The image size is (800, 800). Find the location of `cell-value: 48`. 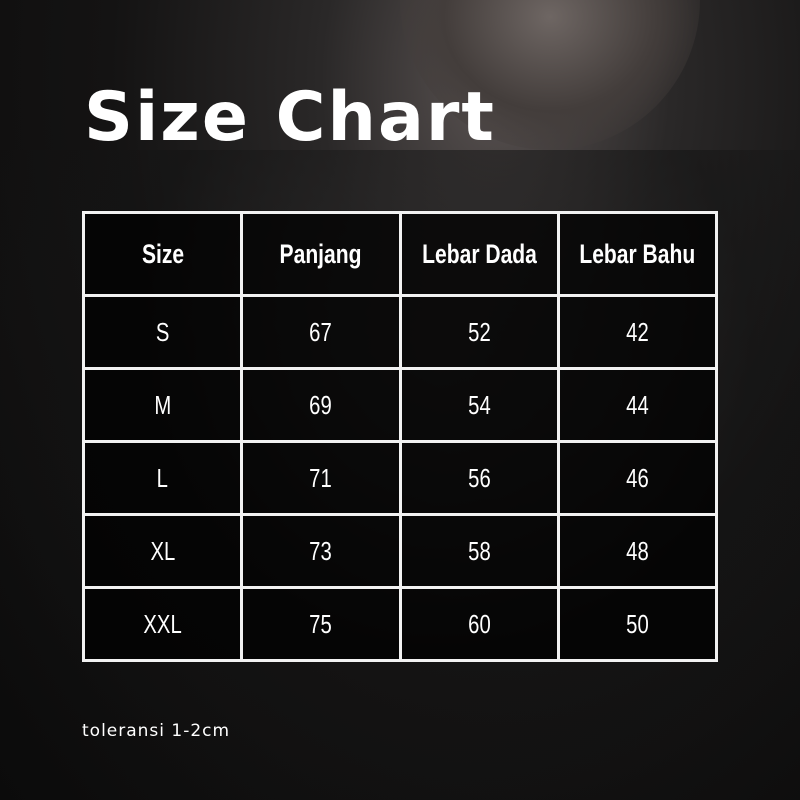

cell-value: 48 is located at coordinates (637, 550).